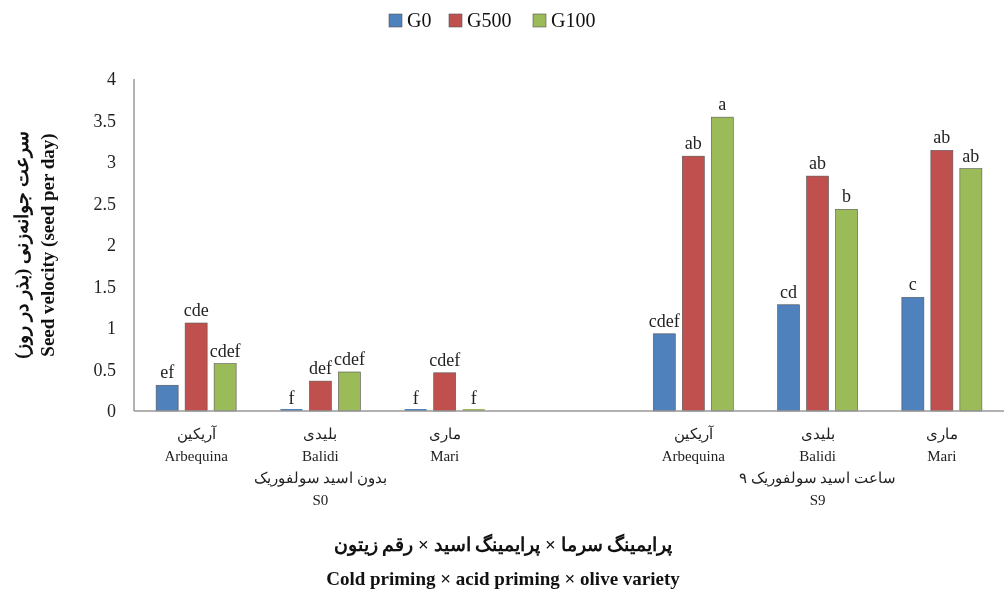  I want to click on legend-label: G0, so click(419, 20).